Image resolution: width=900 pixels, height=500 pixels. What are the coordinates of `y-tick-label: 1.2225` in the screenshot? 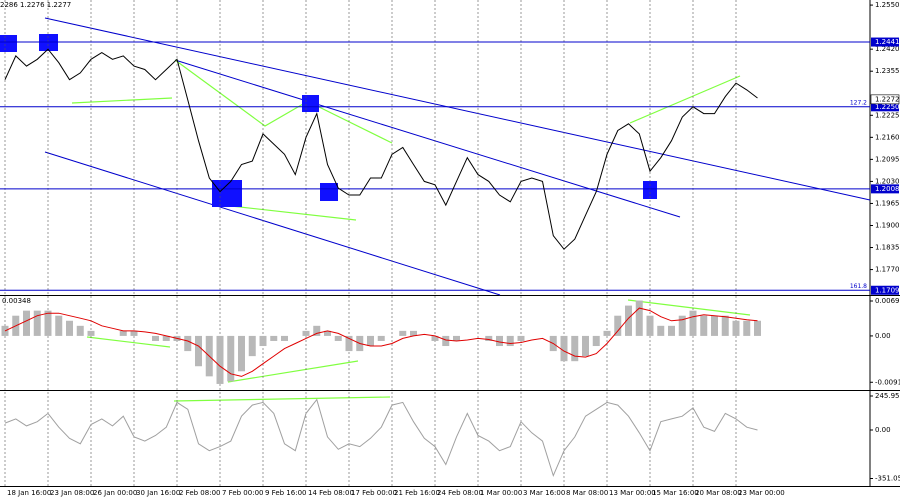 It's located at (887, 115).